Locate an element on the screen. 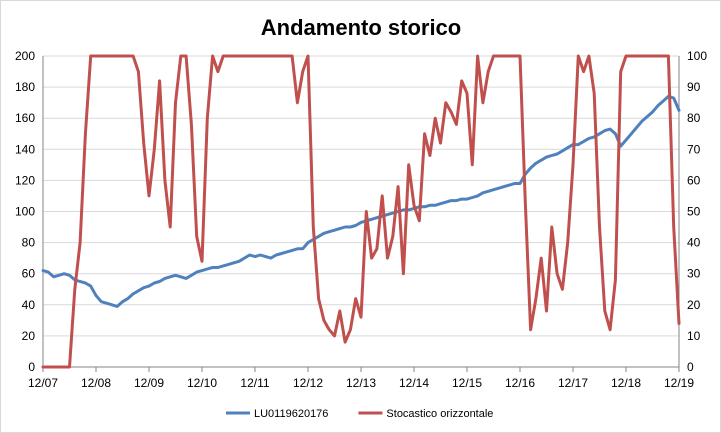 This screenshot has width=721, height=433. legend-label-2: Stocastico orizzontale is located at coordinates (439, 414).